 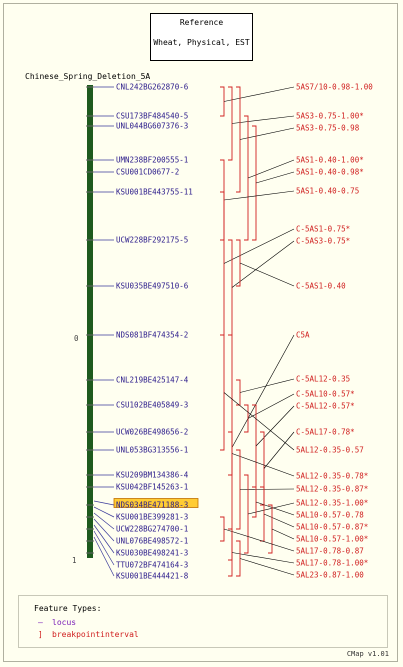 I want to click on legend-divider, so click(x=203, y=595).